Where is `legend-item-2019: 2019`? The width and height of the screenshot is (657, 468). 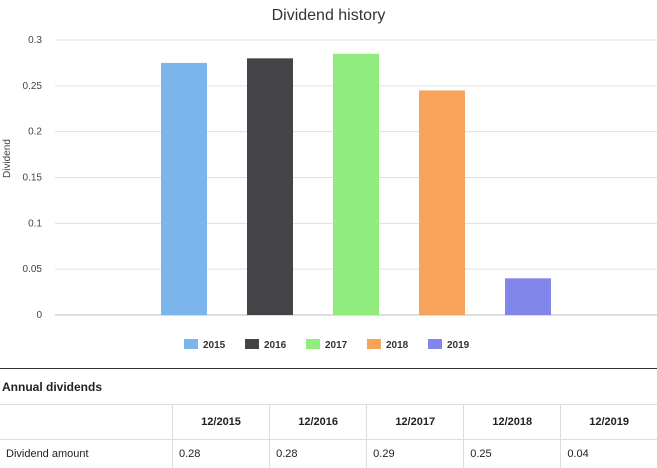 legend-item-2019: 2019 is located at coordinates (449, 345).